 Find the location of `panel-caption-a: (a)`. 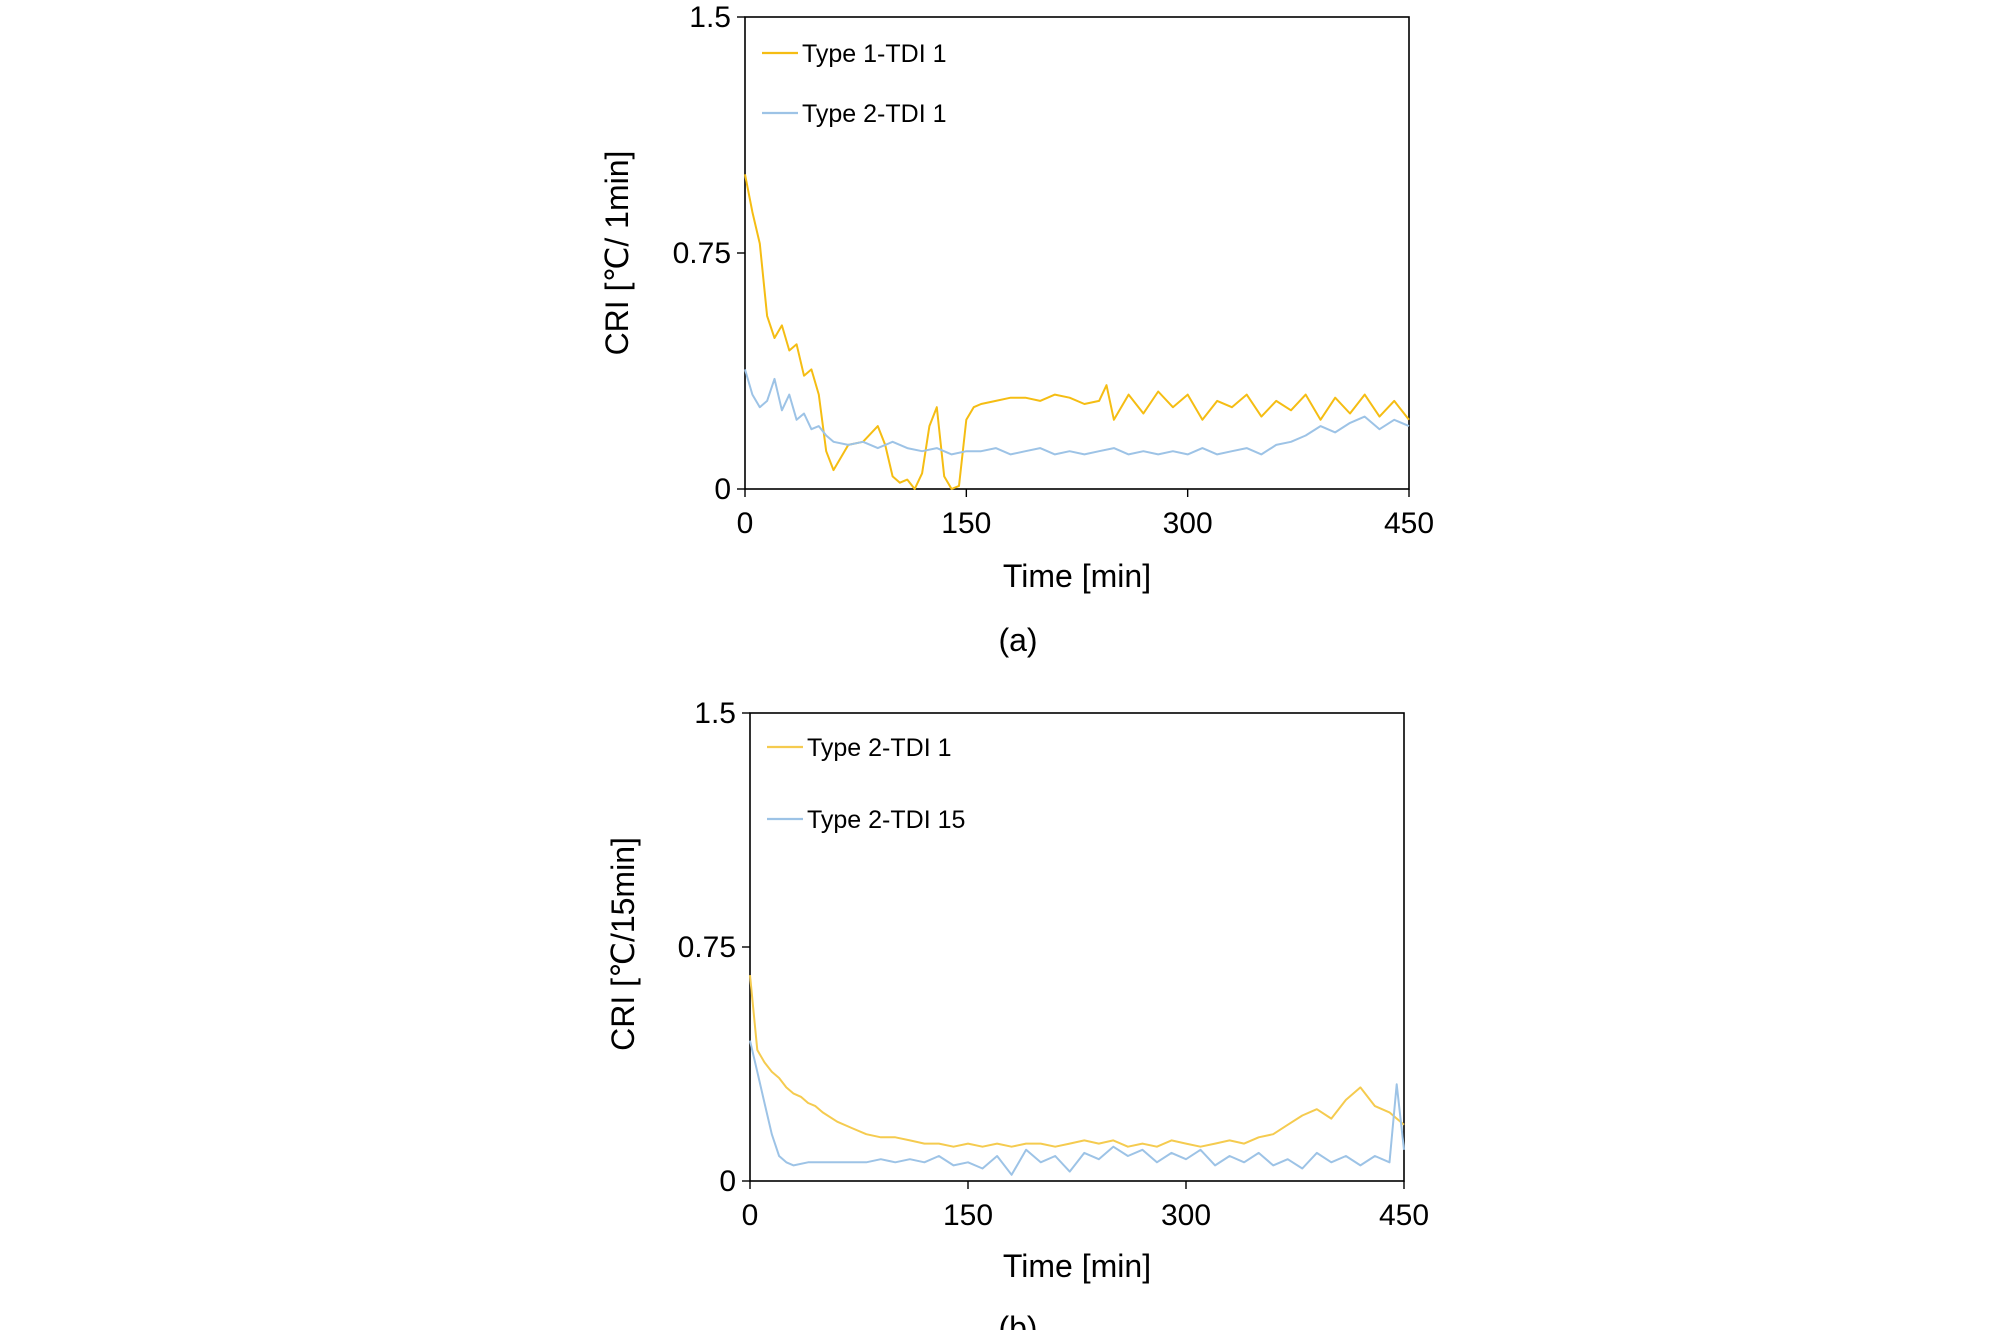

panel-caption-a: (a) is located at coordinates (1017, 640).